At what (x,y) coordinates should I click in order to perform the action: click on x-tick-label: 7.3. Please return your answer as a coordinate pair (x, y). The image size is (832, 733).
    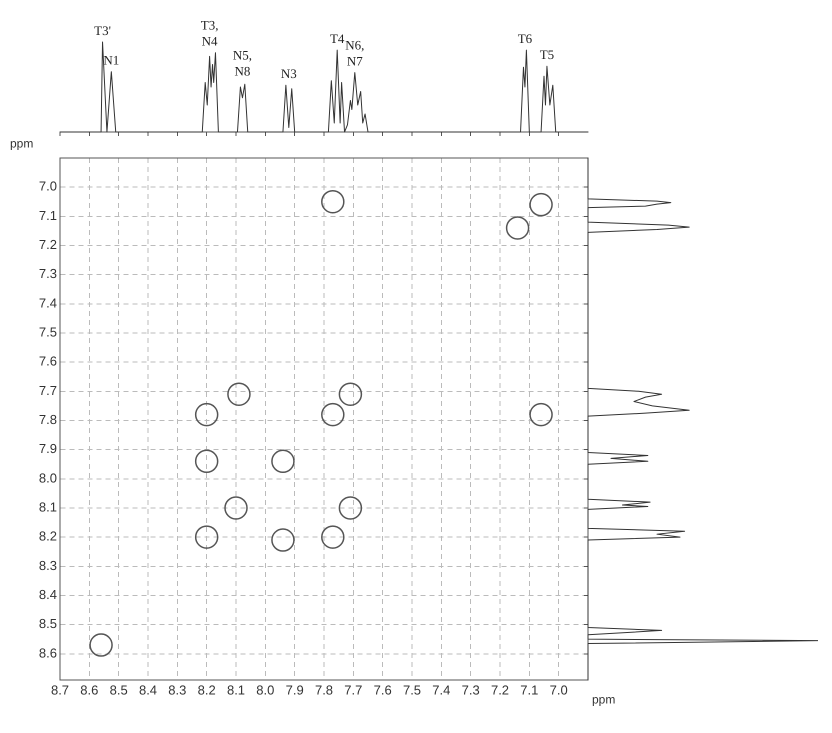
    Looking at the image, I should click on (471, 690).